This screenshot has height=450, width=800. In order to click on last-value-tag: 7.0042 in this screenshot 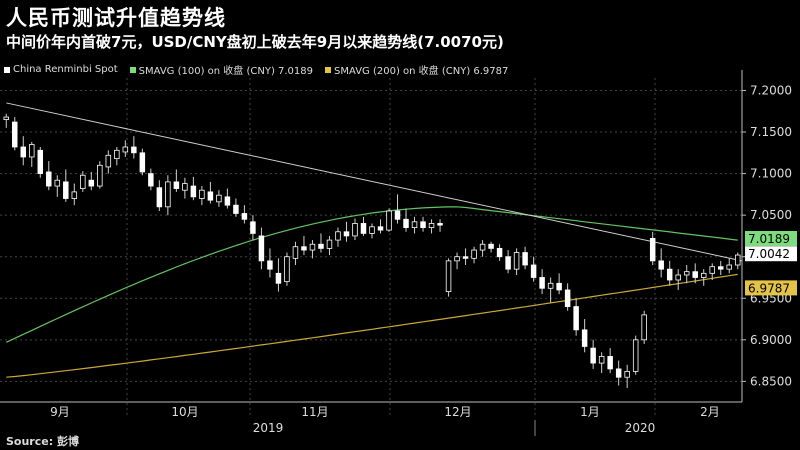, I will do `click(771, 254)`.